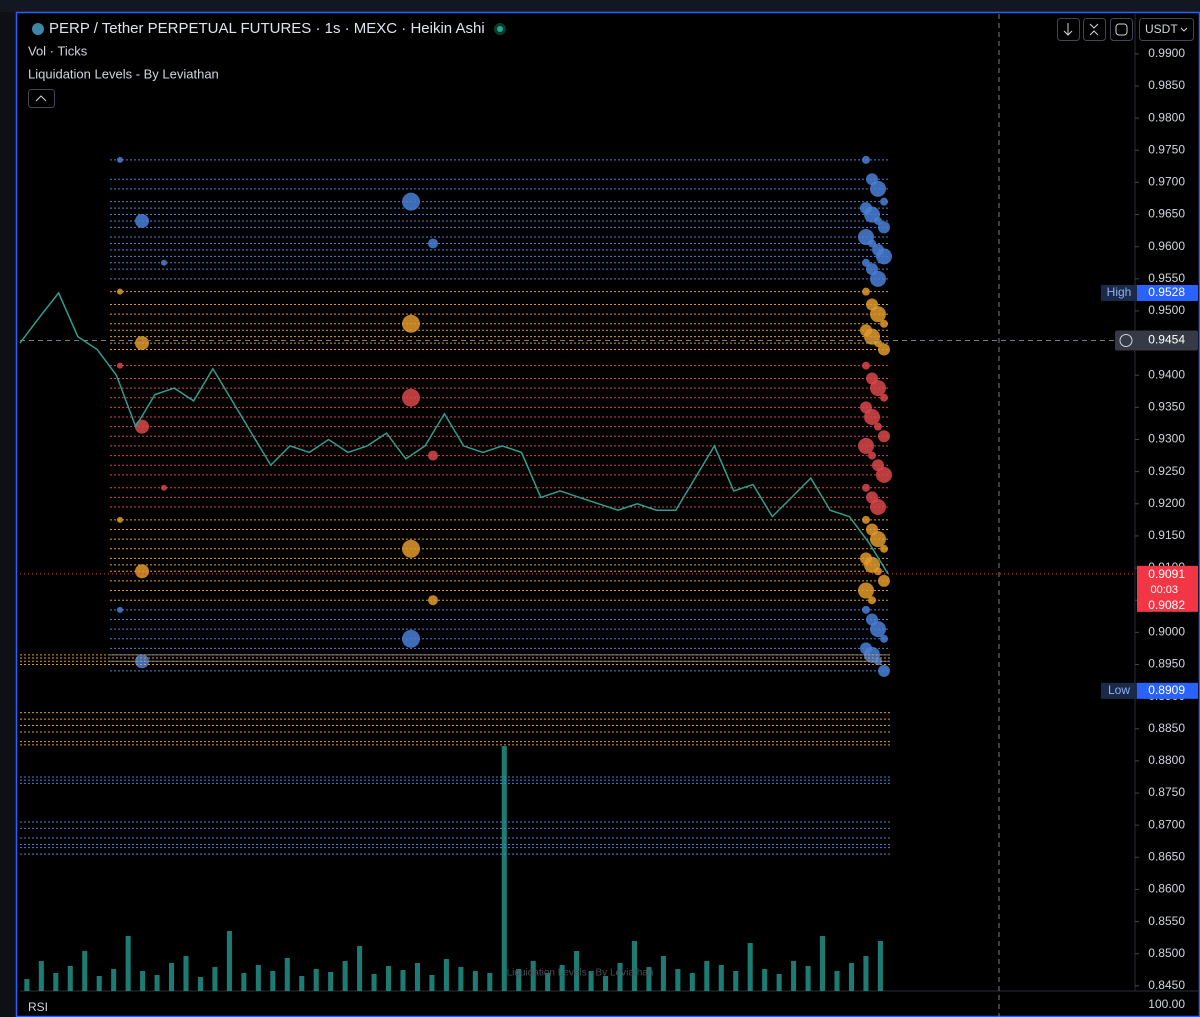 This screenshot has width=1200, height=1017. I want to click on maximize-button, so click(1121, 29).